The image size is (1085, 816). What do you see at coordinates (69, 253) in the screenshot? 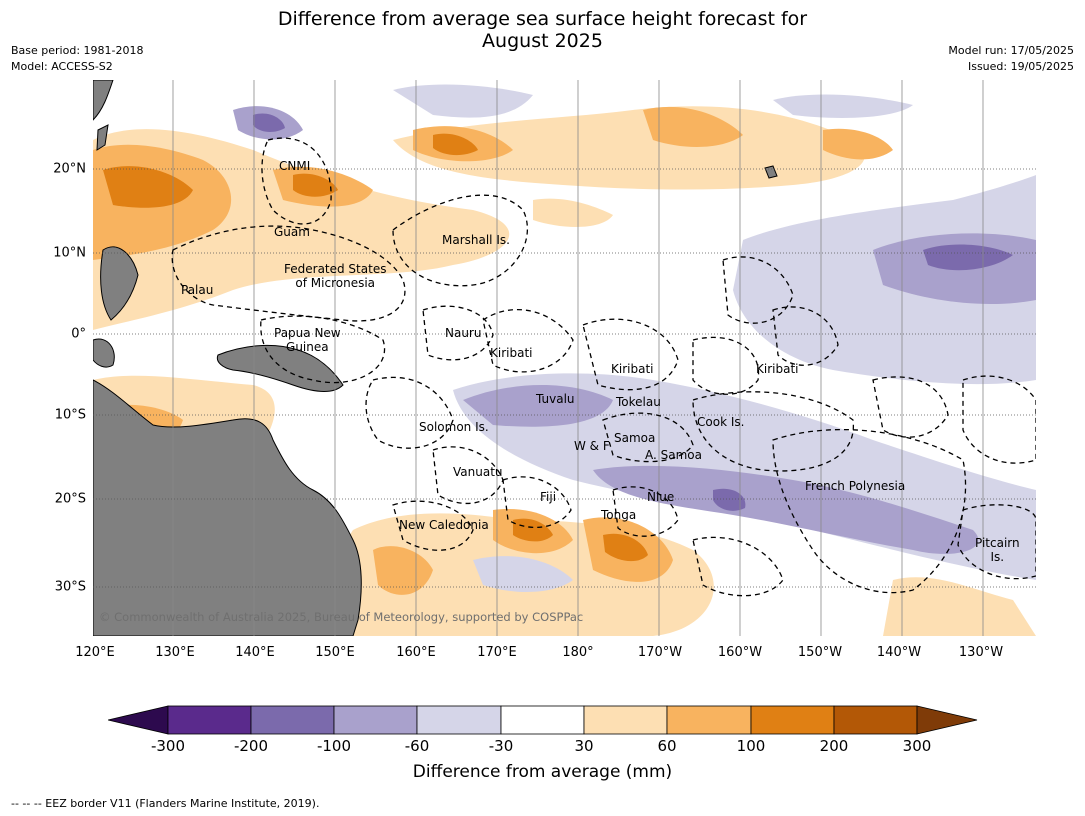
I see `lat-label: 10°N` at bounding box center [69, 253].